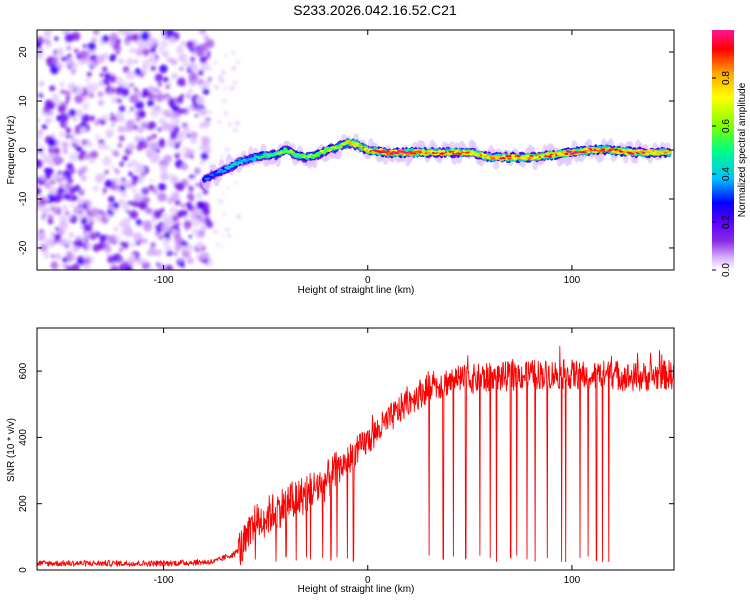  I want to click on x-tick-label: 100, so click(572, 580).